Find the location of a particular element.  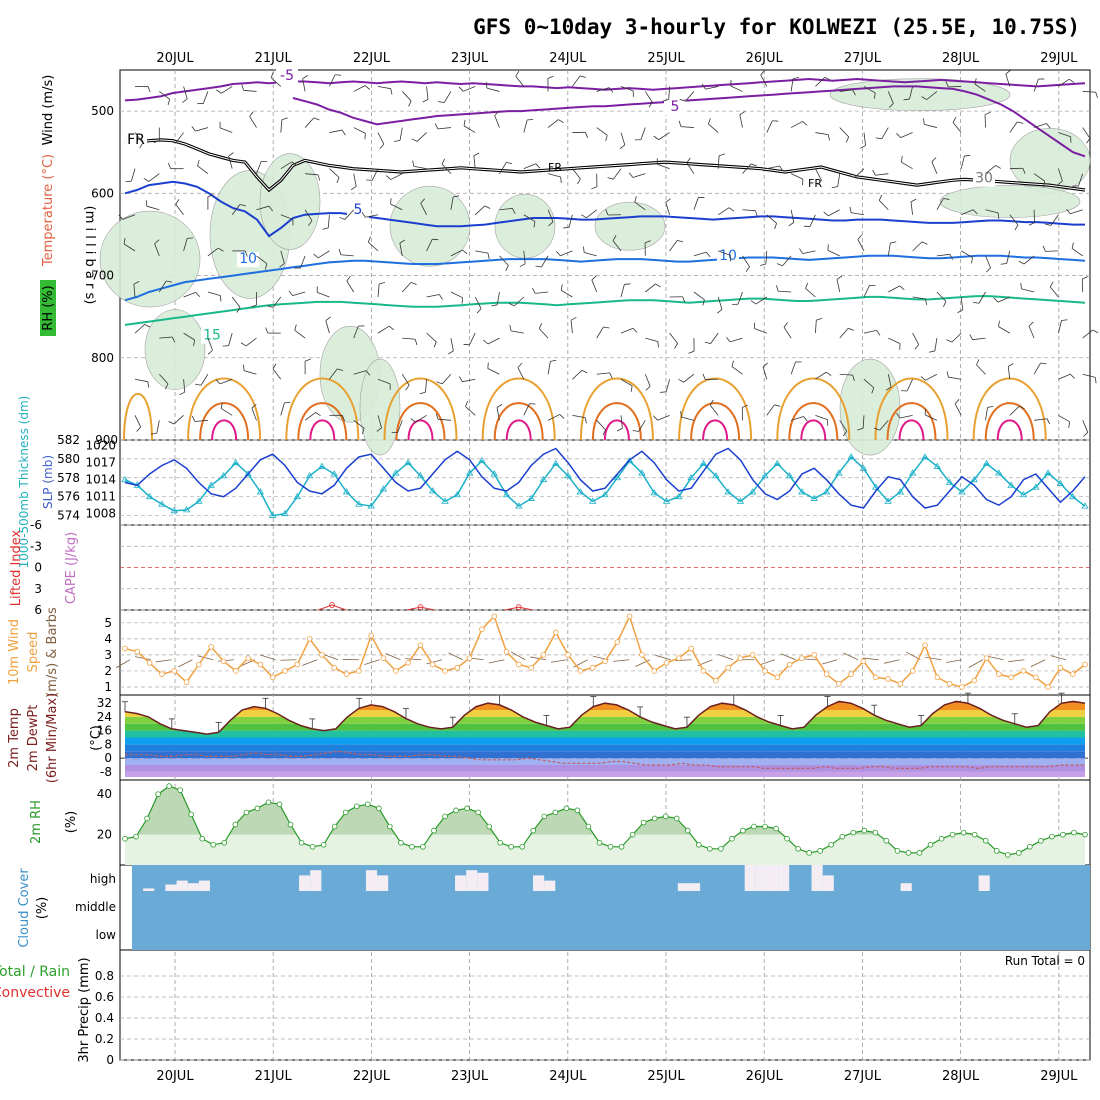

date-label-bottom: 25JUL is located at coordinates (666, 1076).